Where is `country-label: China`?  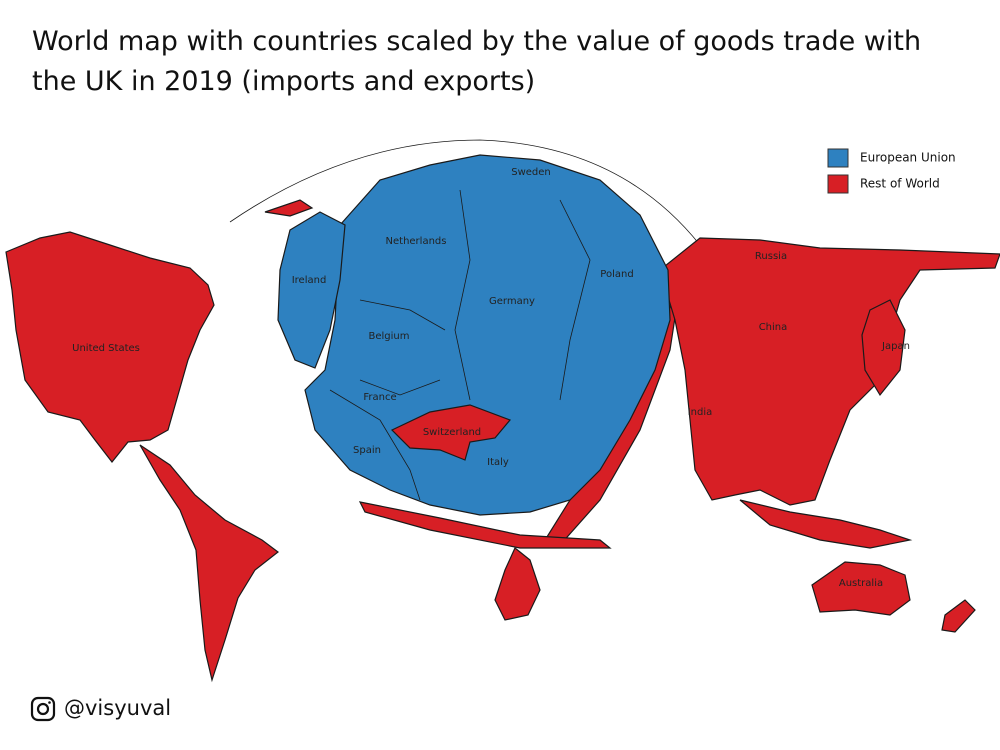
country-label: China is located at coordinates (773, 327).